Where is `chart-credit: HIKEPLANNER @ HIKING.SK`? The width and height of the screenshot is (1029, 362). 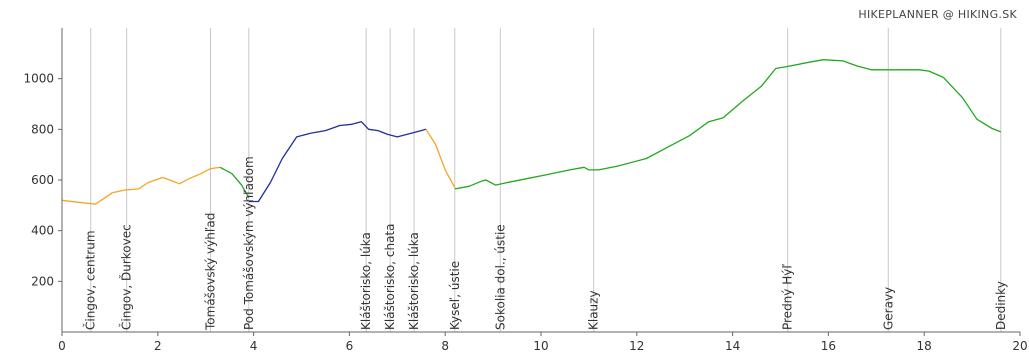 chart-credit: HIKEPLANNER @ HIKING.SK is located at coordinates (937, 14).